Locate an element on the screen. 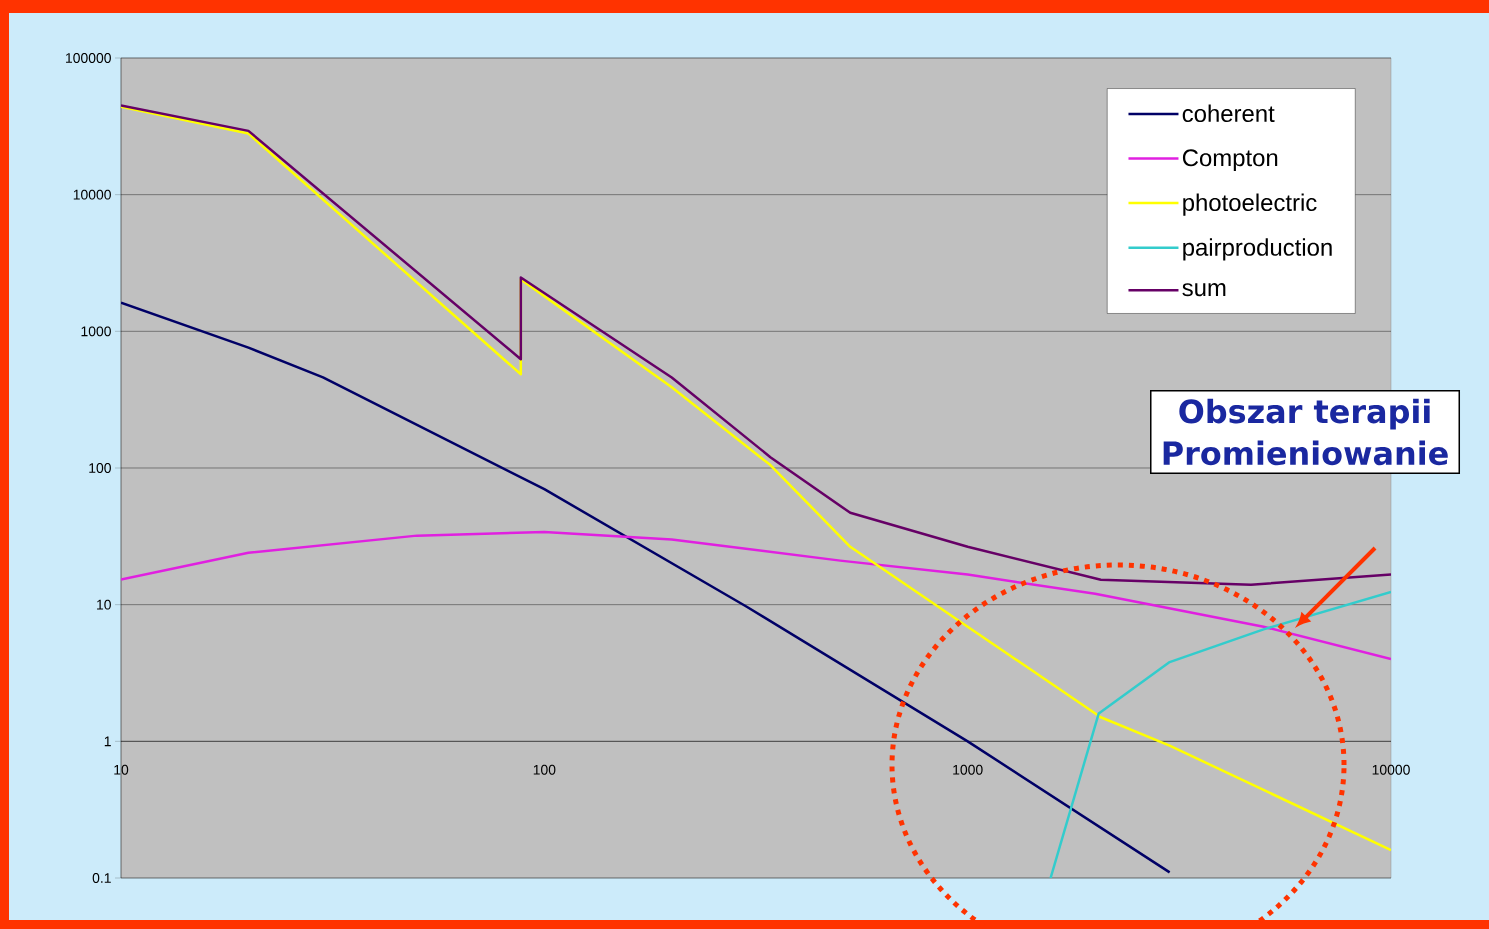 This screenshot has width=1489, height=929. y-tick-label: 1 is located at coordinates (107, 741).